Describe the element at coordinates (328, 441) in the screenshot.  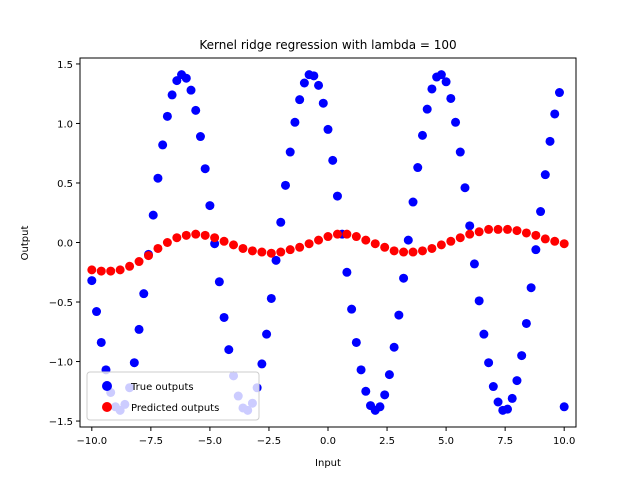
I see `x-tick-label: 0.0` at that location.